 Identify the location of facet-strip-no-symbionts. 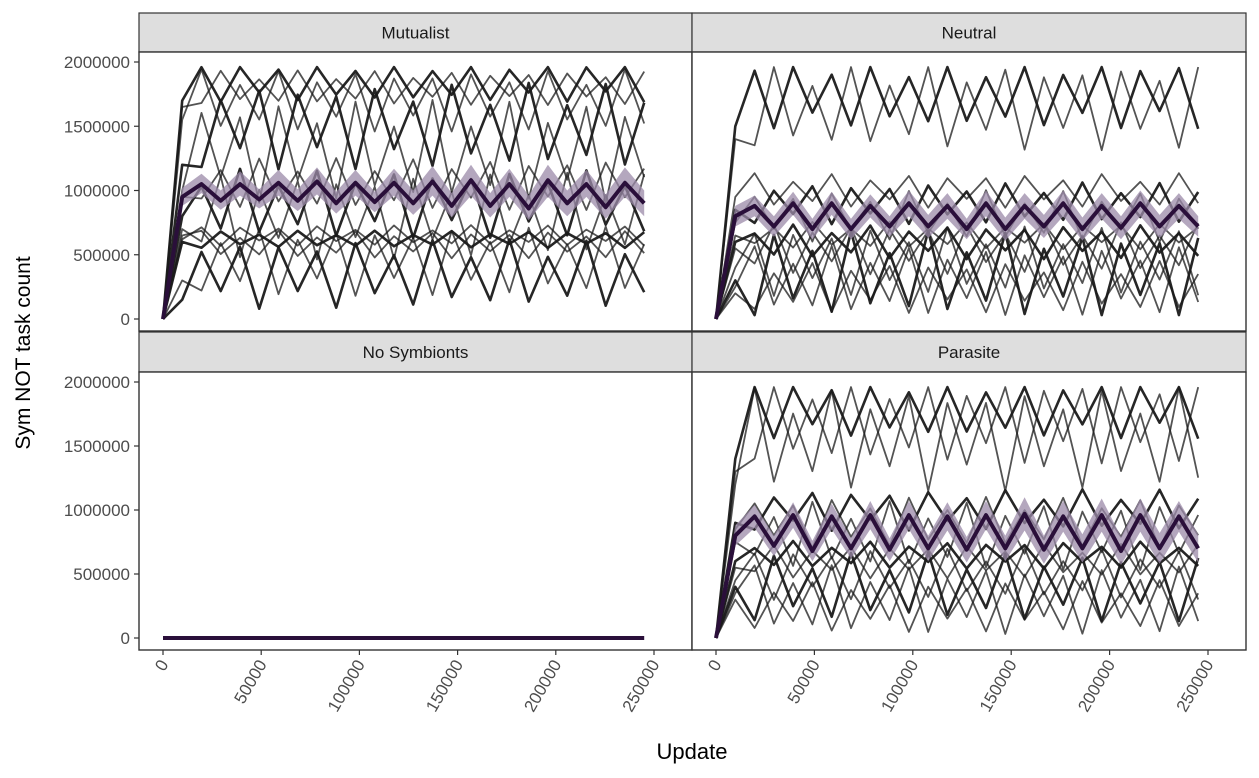
(415, 352).